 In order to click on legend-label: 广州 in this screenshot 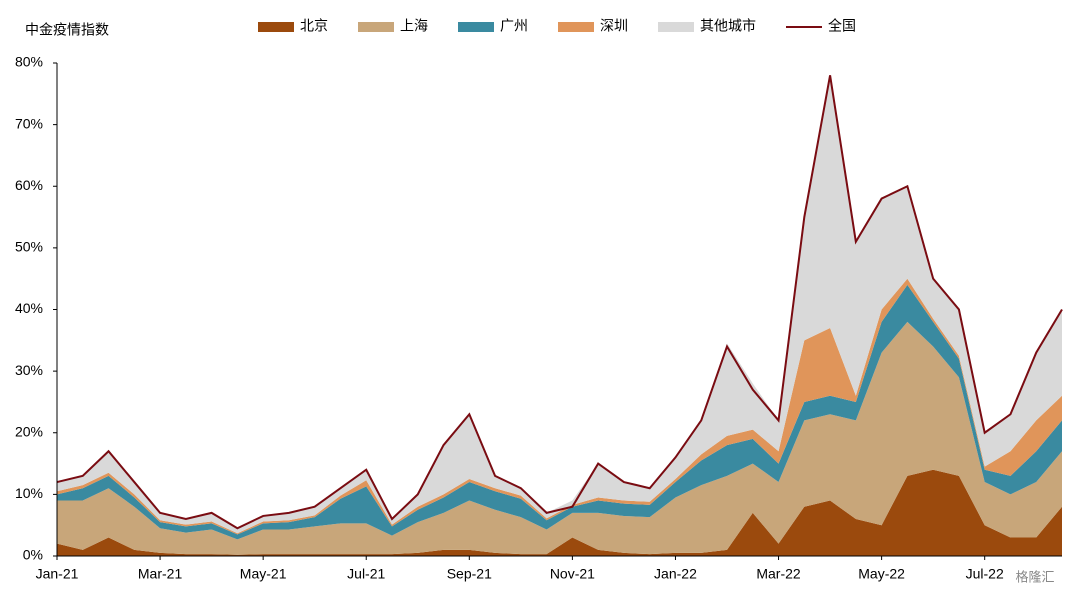, I will do `click(514, 26)`.